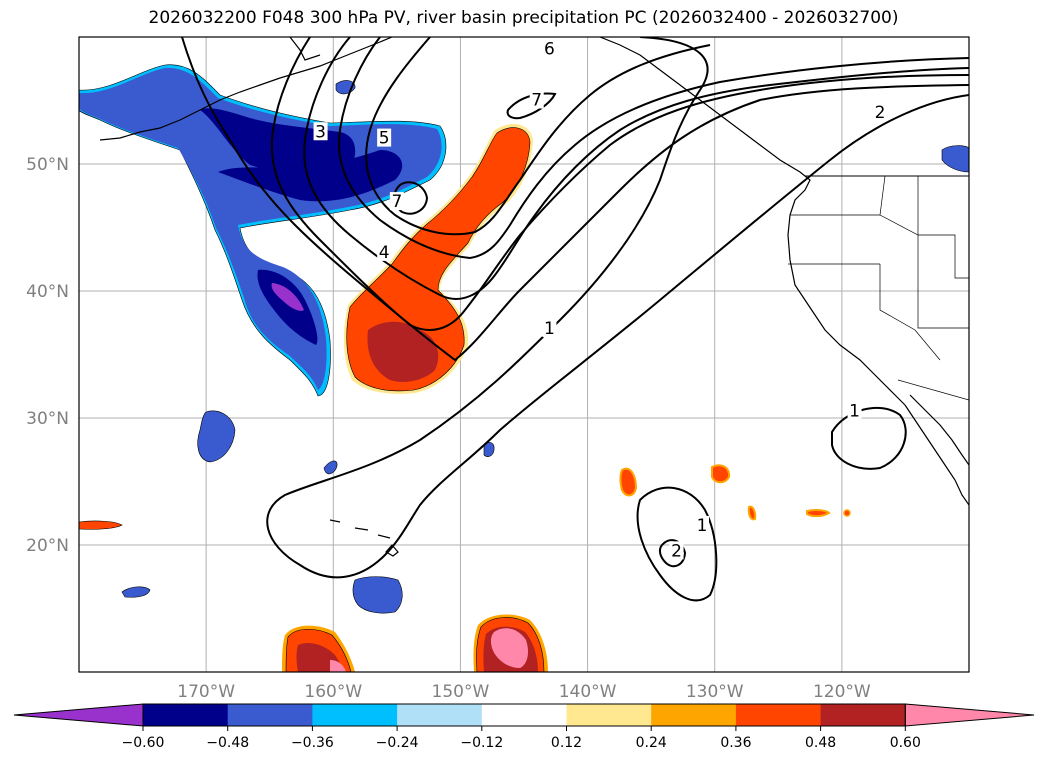 This screenshot has height=765, width=1047. I want to click on colorbar-tick-label: −0.60, so click(143, 743).